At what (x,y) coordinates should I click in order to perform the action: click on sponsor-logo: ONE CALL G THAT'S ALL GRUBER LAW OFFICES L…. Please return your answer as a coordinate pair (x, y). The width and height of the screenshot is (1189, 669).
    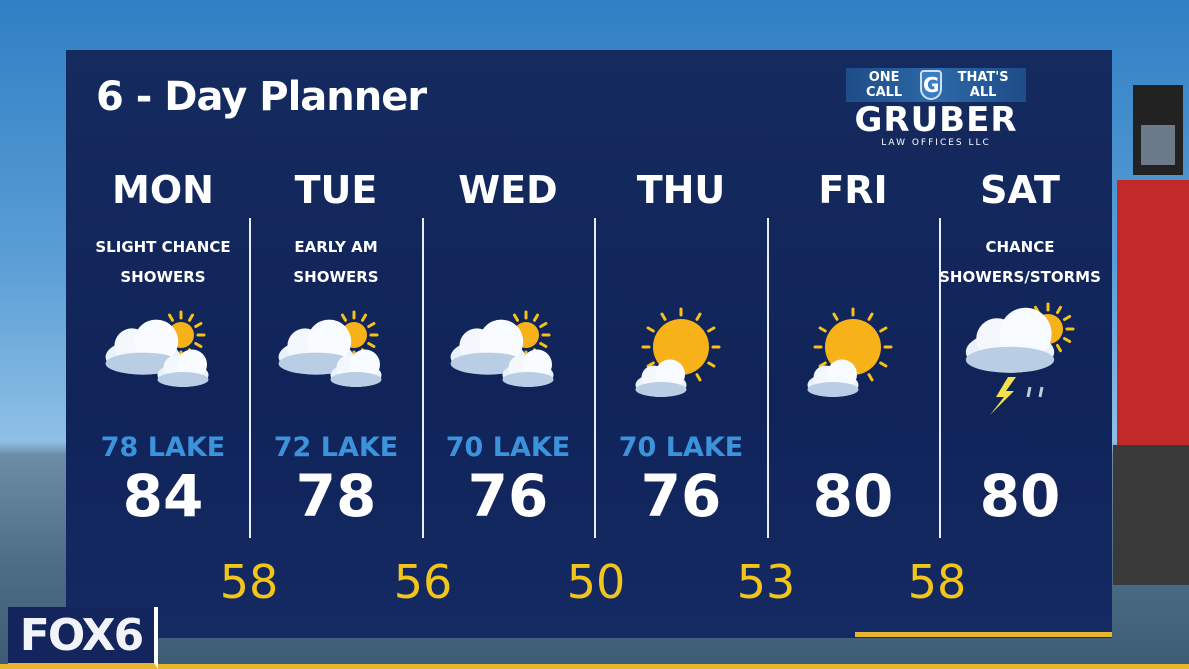
    Looking at the image, I should click on (936, 107).